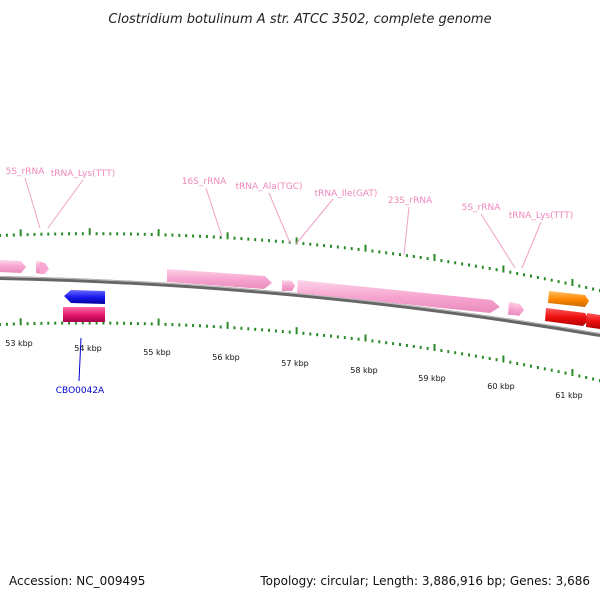  What do you see at coordinates (432, 378) in the screenshot?
I see `ruler-label: 59 kbp` at bounding box center [432, 378].